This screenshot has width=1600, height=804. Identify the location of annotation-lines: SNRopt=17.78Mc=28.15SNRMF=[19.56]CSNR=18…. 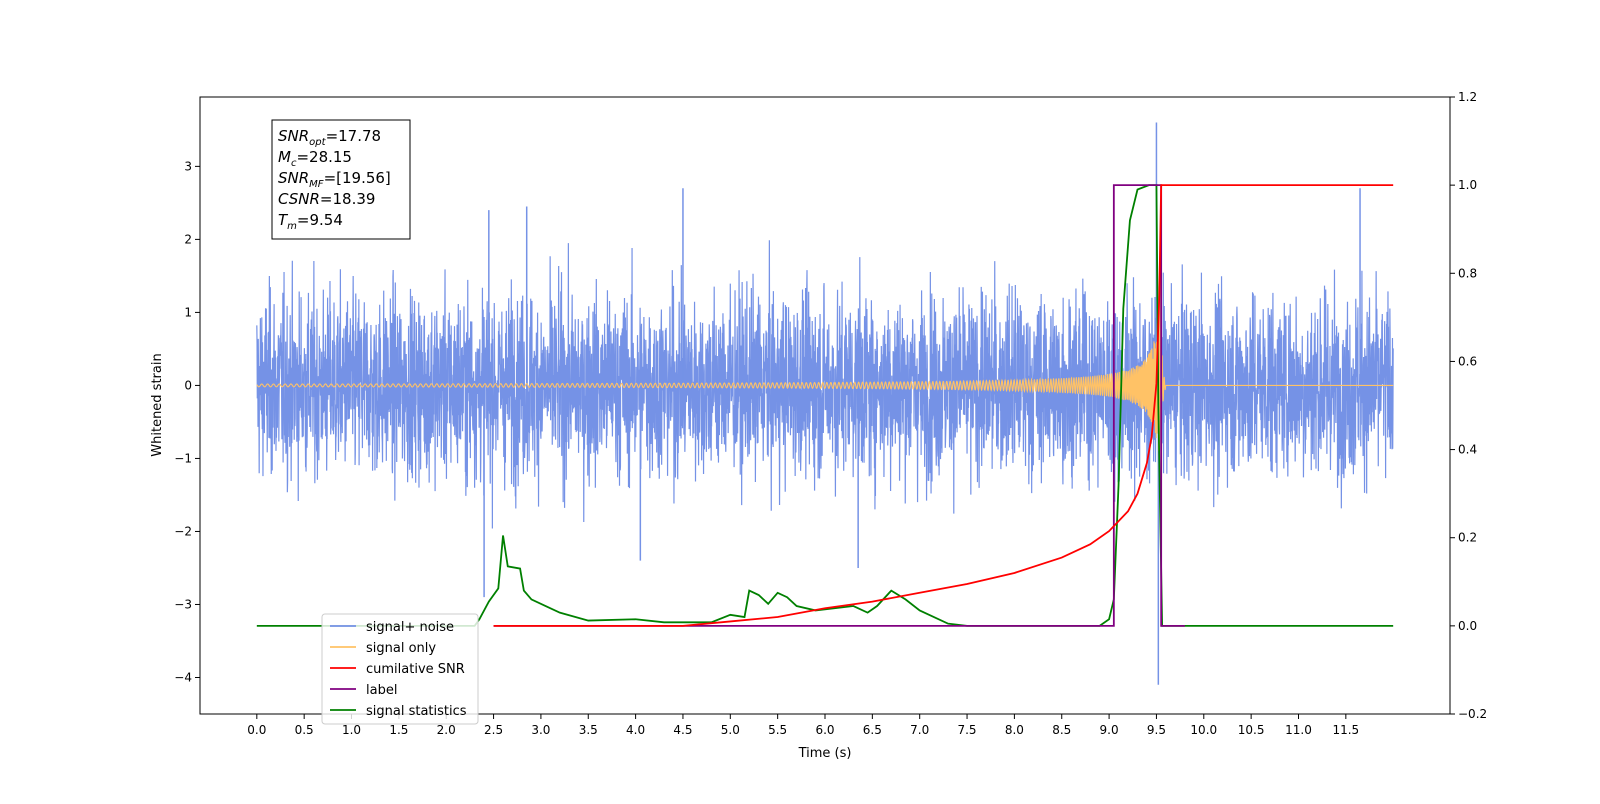
(334, 179).